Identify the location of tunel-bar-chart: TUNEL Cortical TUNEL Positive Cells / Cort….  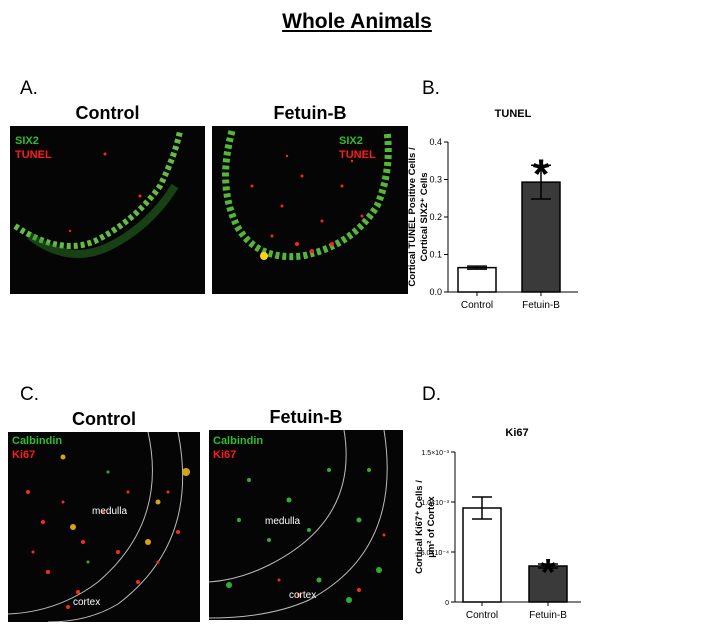
(492, 209).